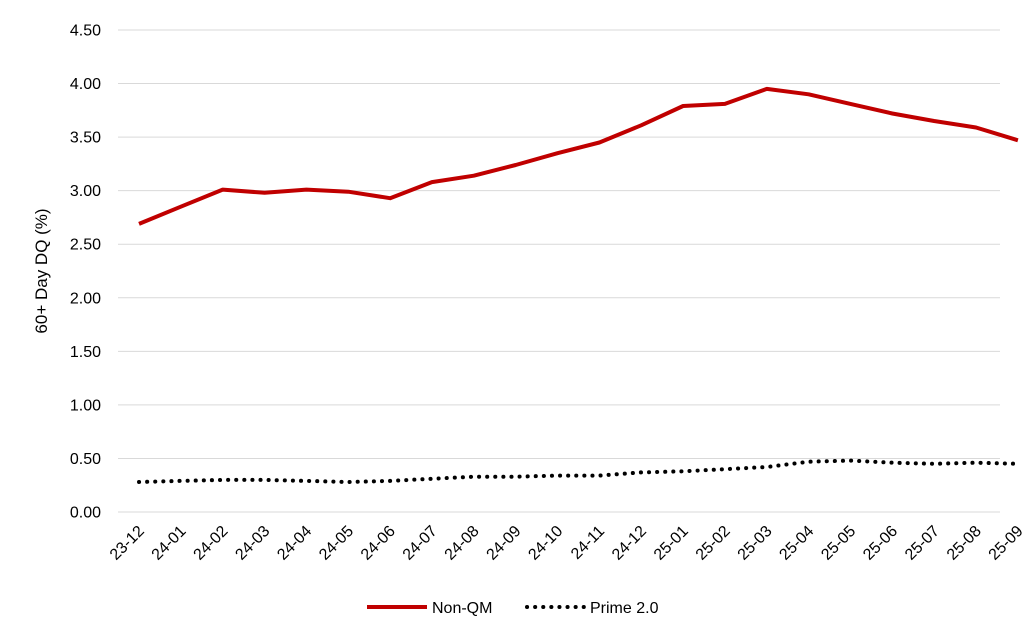 The image size is (1024, 644). Describe the element at coordinates (462, 543) in the screenshot. I see `x-tick-label: 24-08` at that location.